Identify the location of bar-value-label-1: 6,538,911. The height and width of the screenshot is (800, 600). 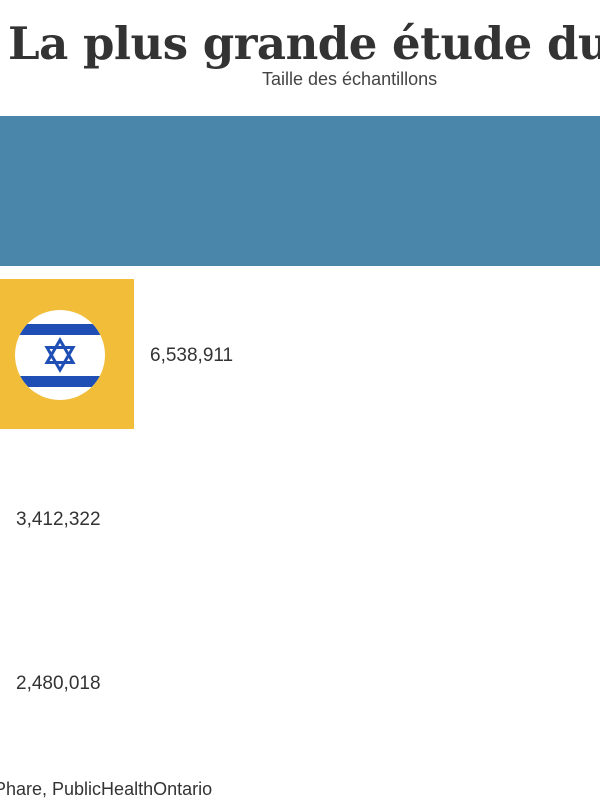
(191, 355).